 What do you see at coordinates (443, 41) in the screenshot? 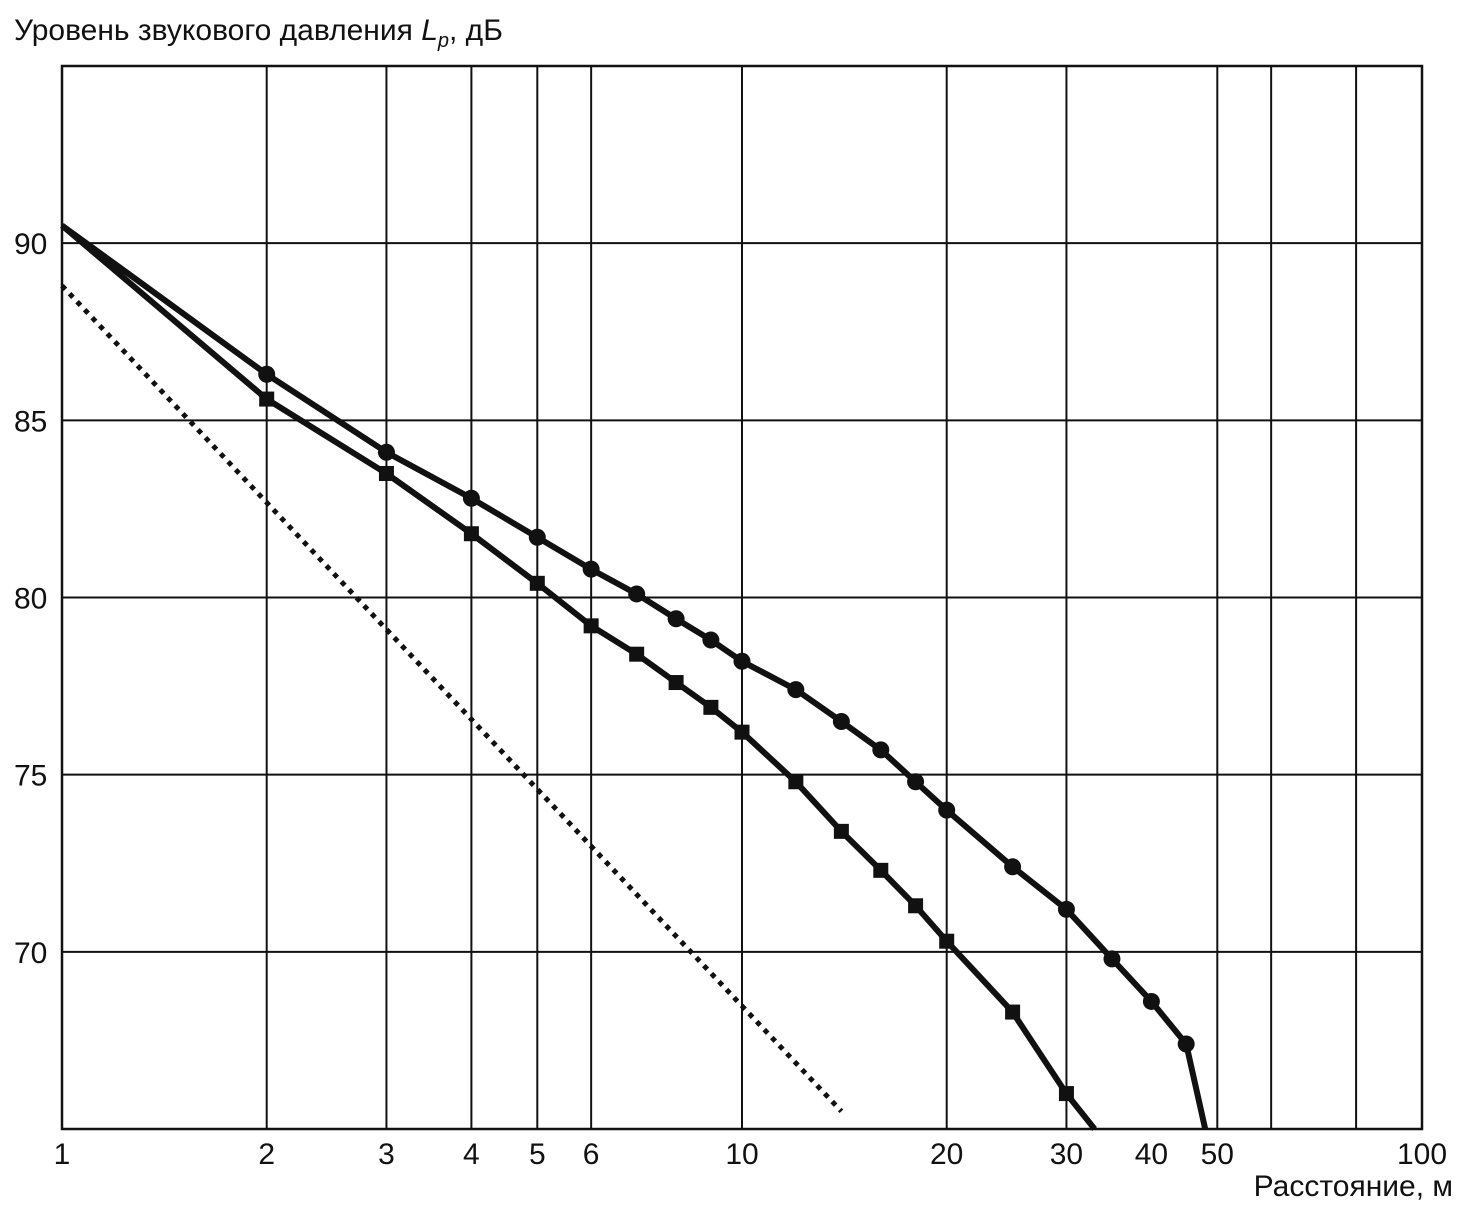
I see `y-axis-title-subscript: p` at bounding box center [443, 41].